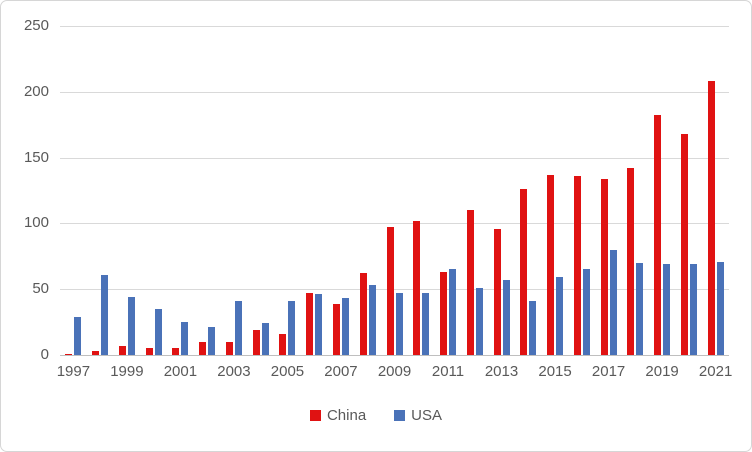 This screenshot has width=752, height=452. Describe the element at coordinates (390, 291) in the screenshot. I see `bar-china-2009` at that location.